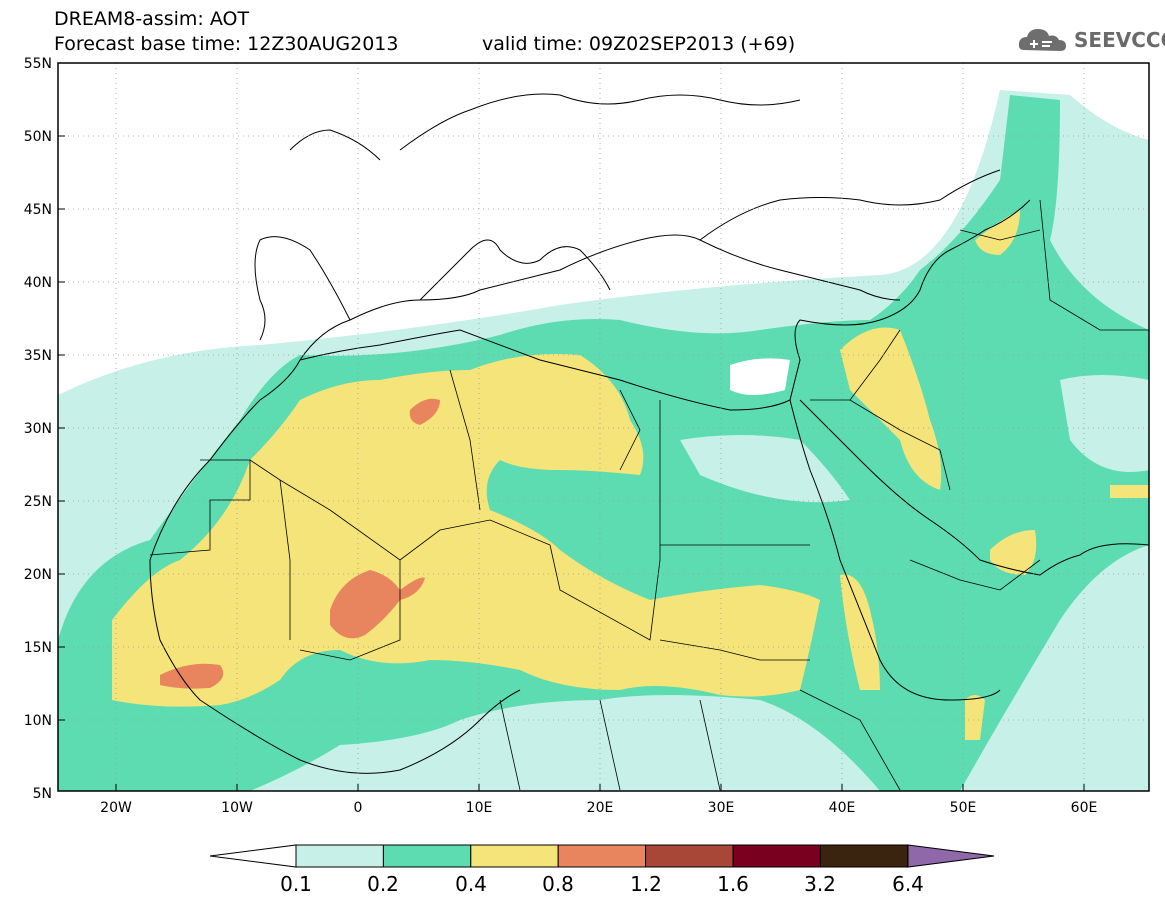  What do you see at coordinates (1084, 808) in the screenshot?
I see `lon-label: 60E` at bounding box center [1084, 808].